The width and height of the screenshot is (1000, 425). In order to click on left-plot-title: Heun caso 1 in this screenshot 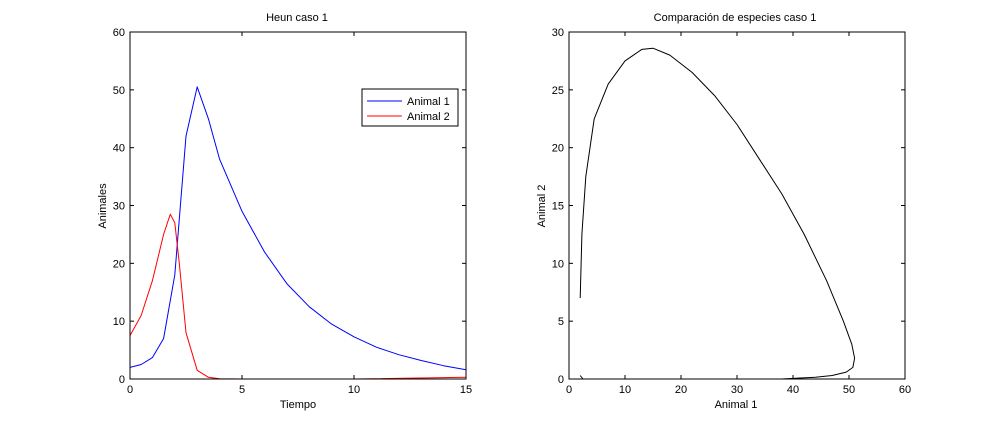, I will do `click(297, 18)`.